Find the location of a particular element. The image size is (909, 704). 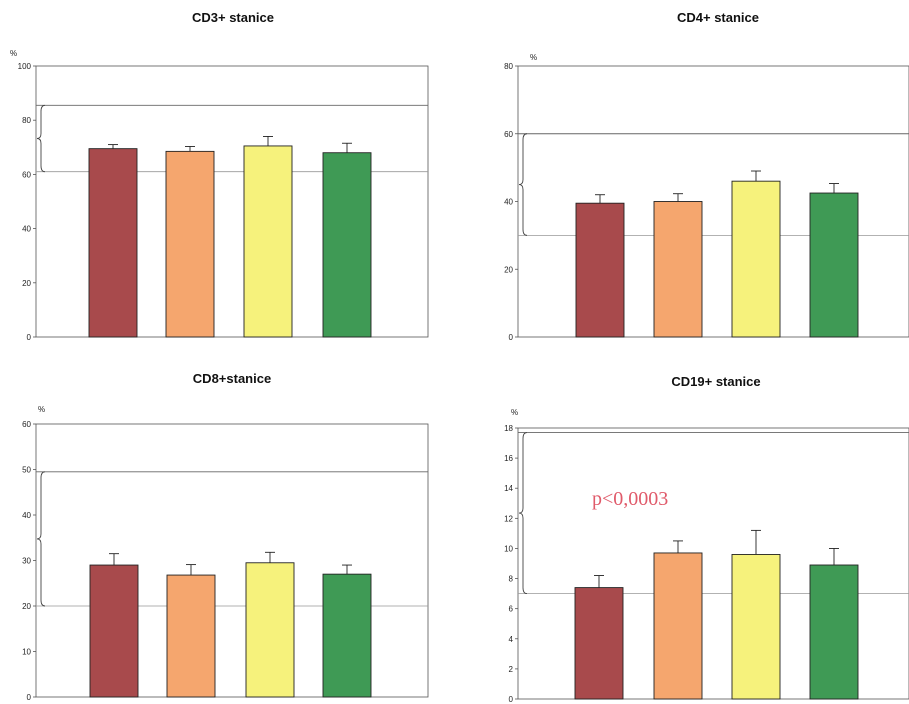

y-tick-label: 12 is located at coordinates (508, 518).